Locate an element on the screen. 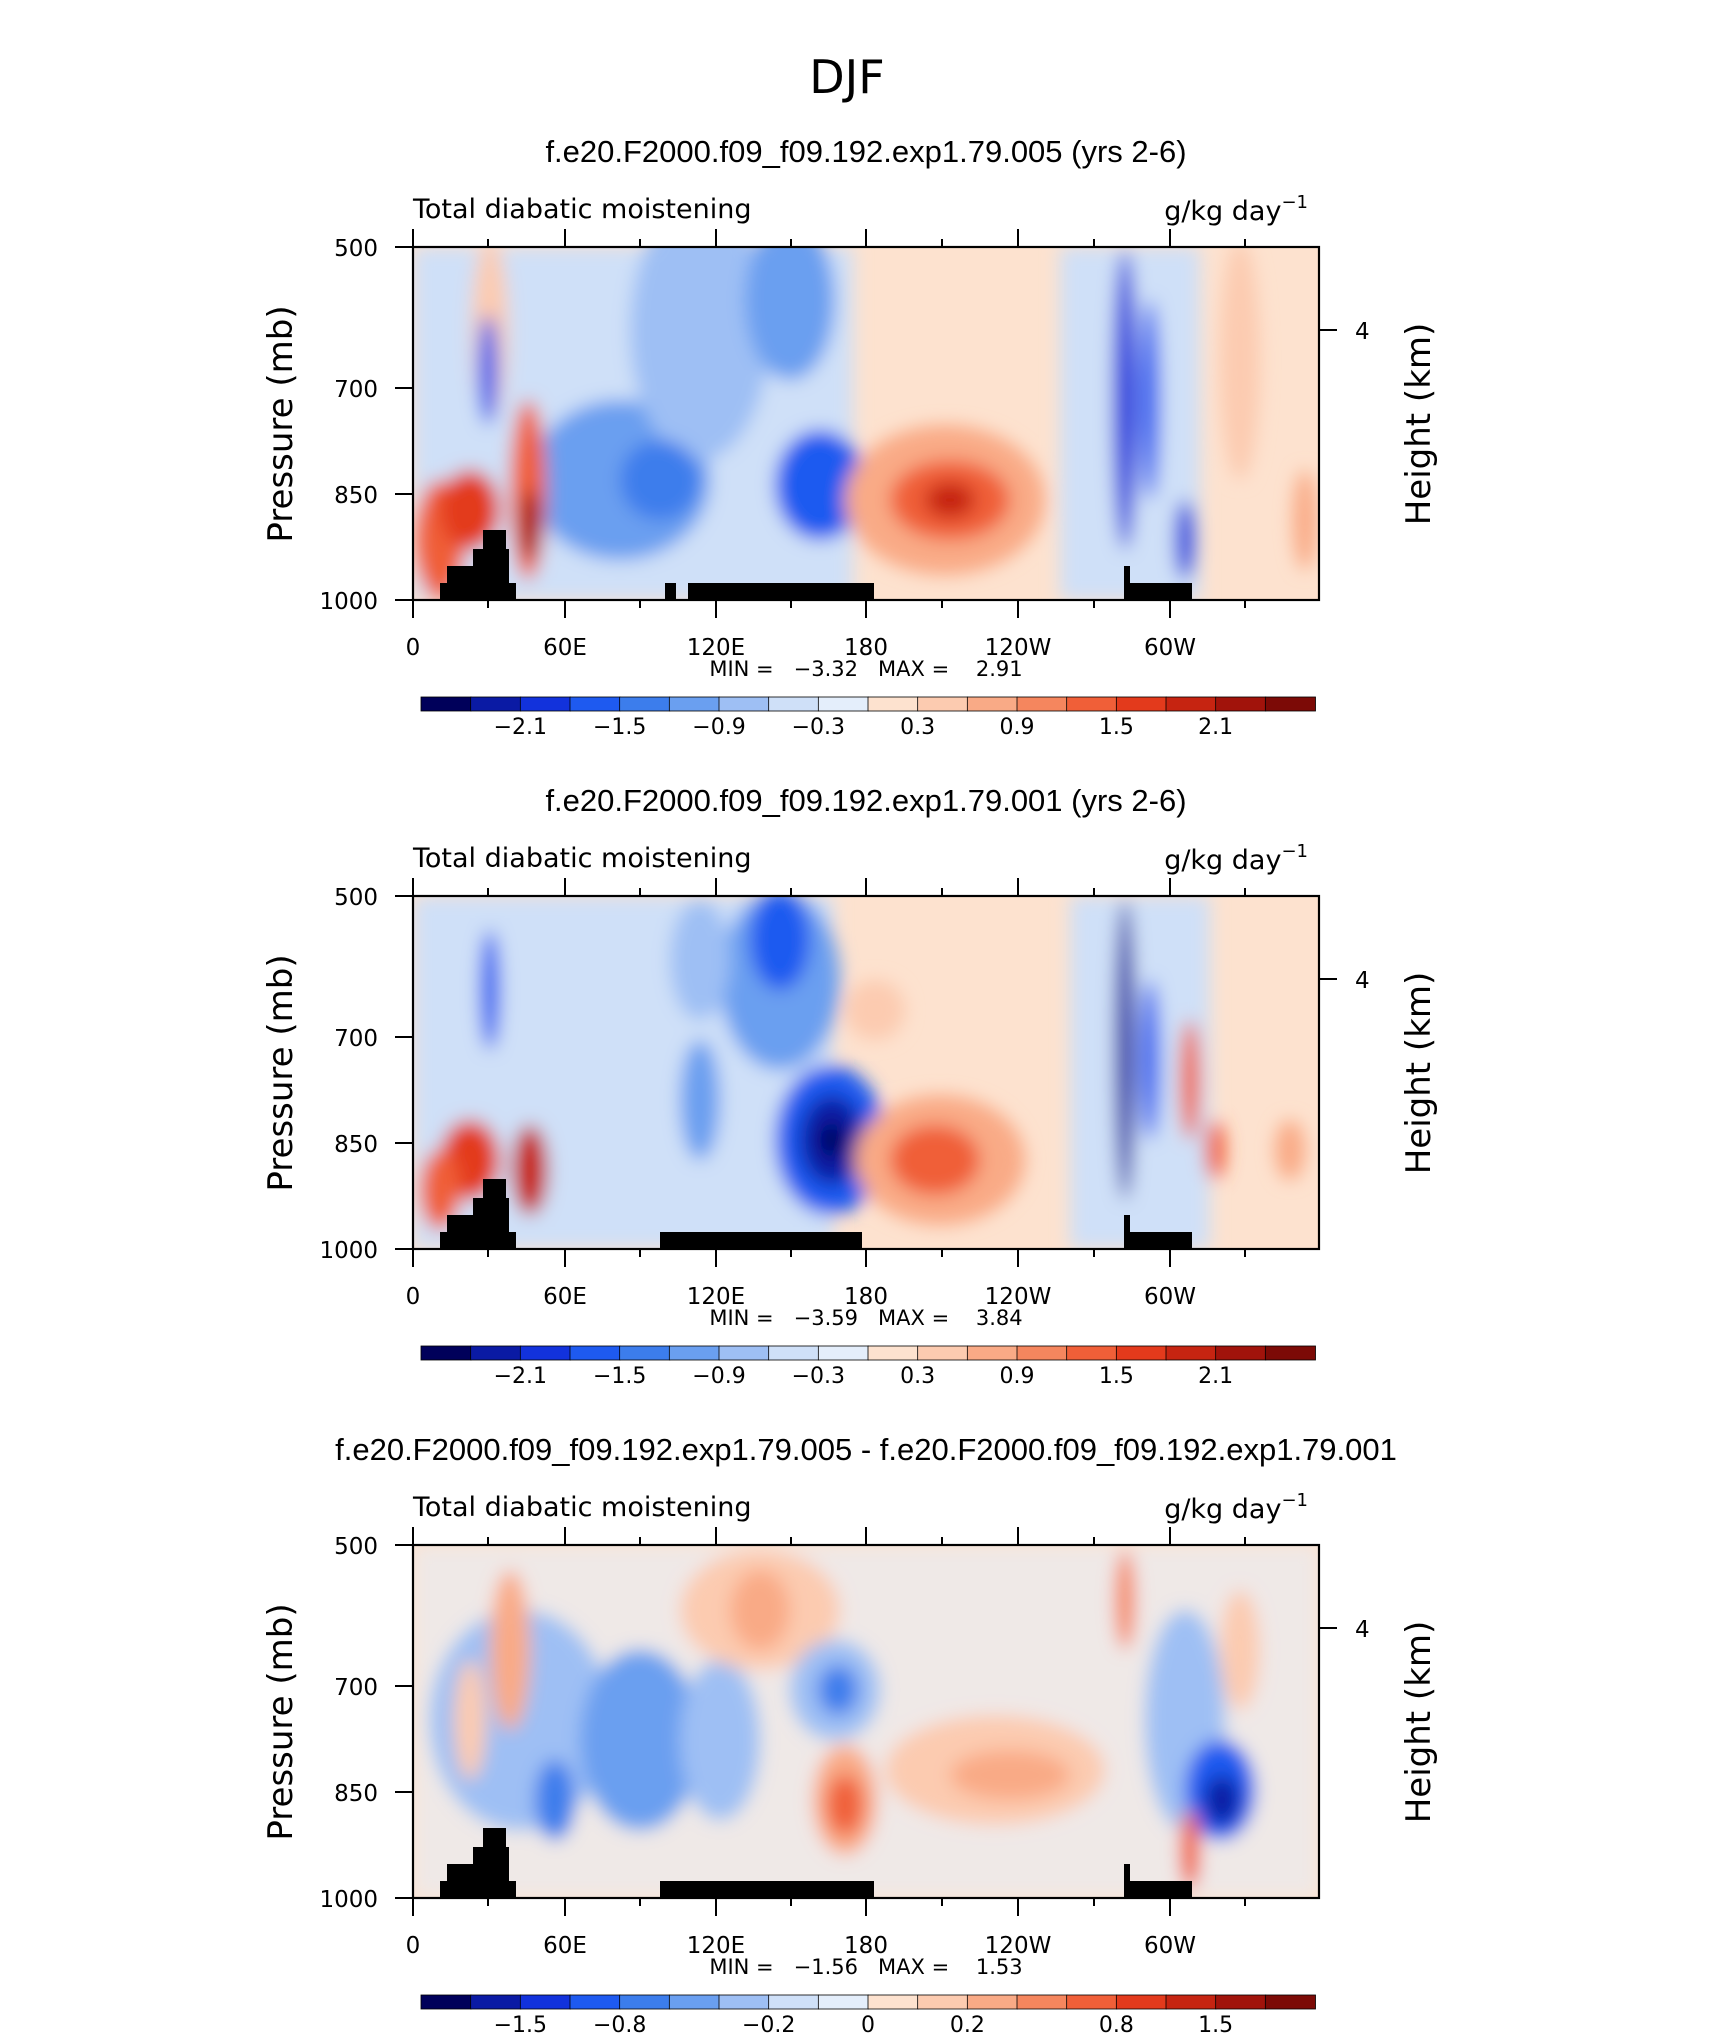  units-text: g/kg day is located at coordinates (1222, 860).